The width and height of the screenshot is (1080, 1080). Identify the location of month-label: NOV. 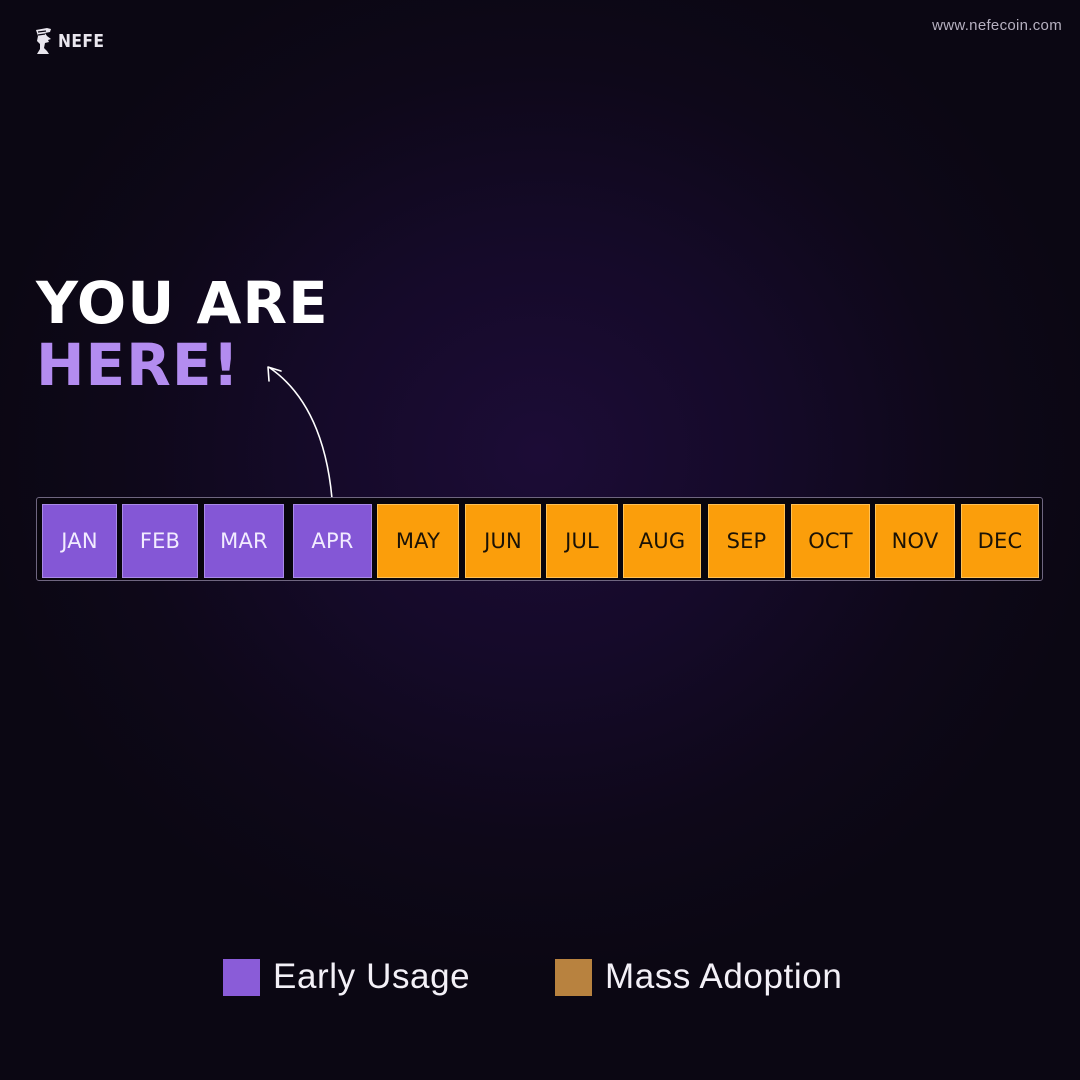
(915, 541).